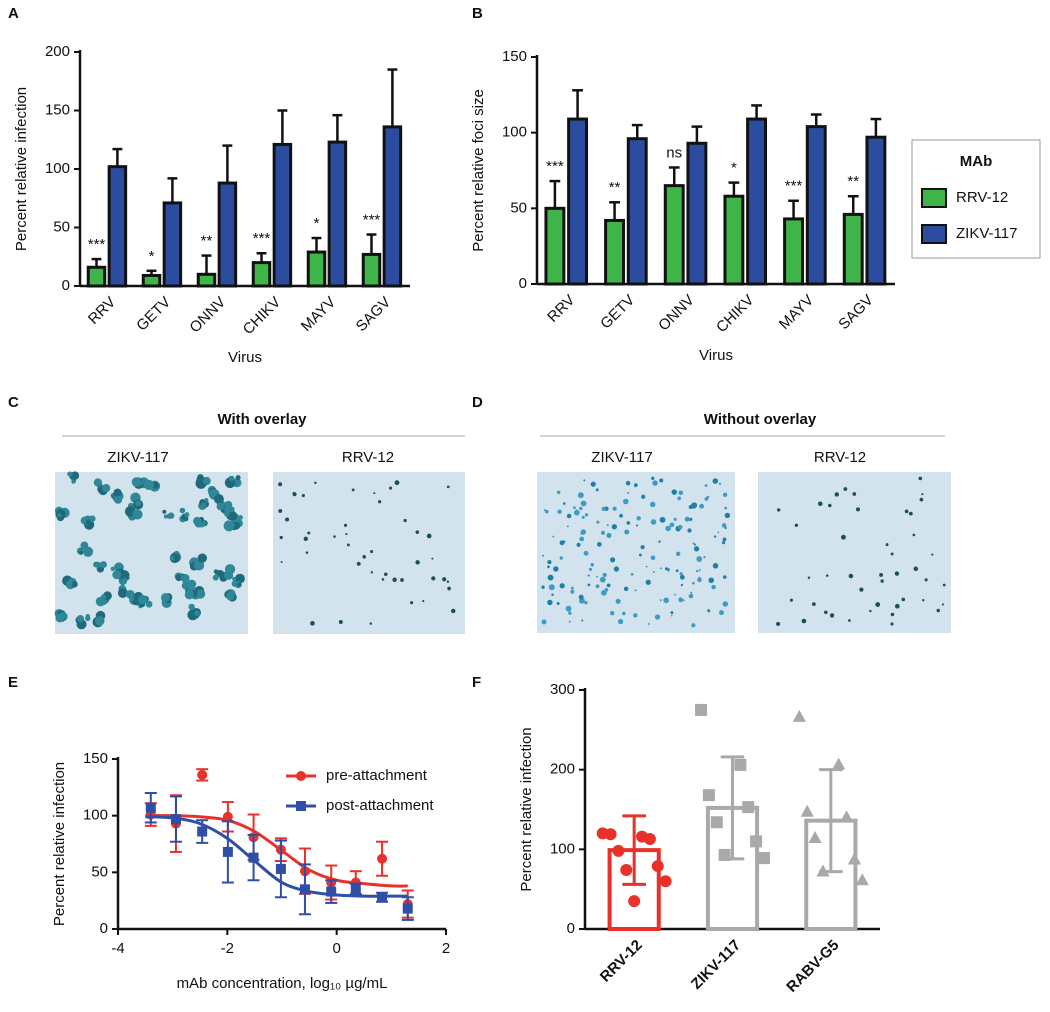 Image resolution: width=1050 pixels, height=1012 pixels. What do you see at coordinates (262, 316) in the screenshot?
I see `x-tick-label: CHIKV` at bounding box center [262, 316].